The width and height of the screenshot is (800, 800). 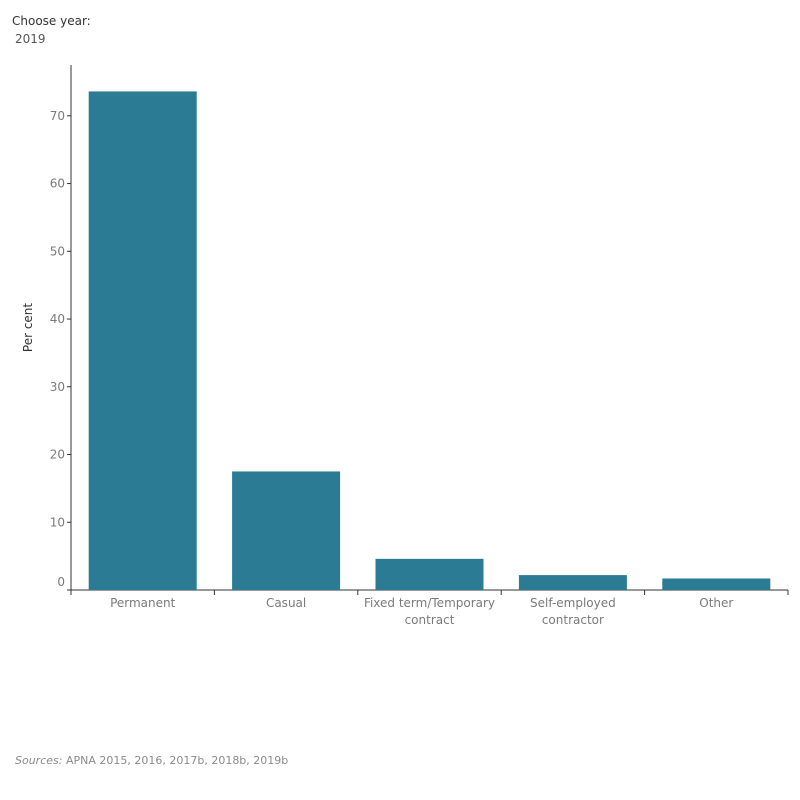 I want to click on x-tick-label: Fixed term/Temporary, so click(x=429, y=603).